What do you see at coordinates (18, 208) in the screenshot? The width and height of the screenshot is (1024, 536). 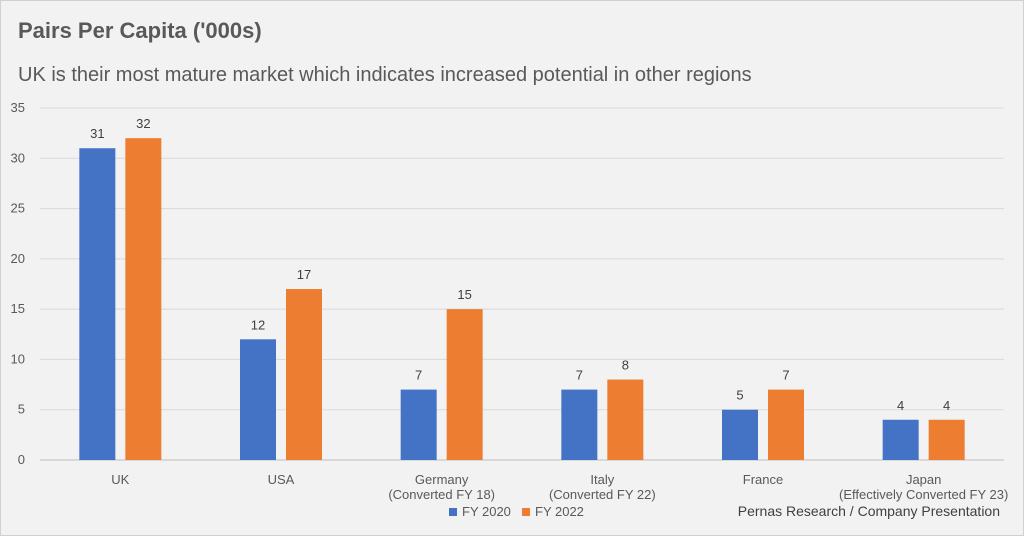 I see `y-tick-label: 25` at bounding box center [18, 208].